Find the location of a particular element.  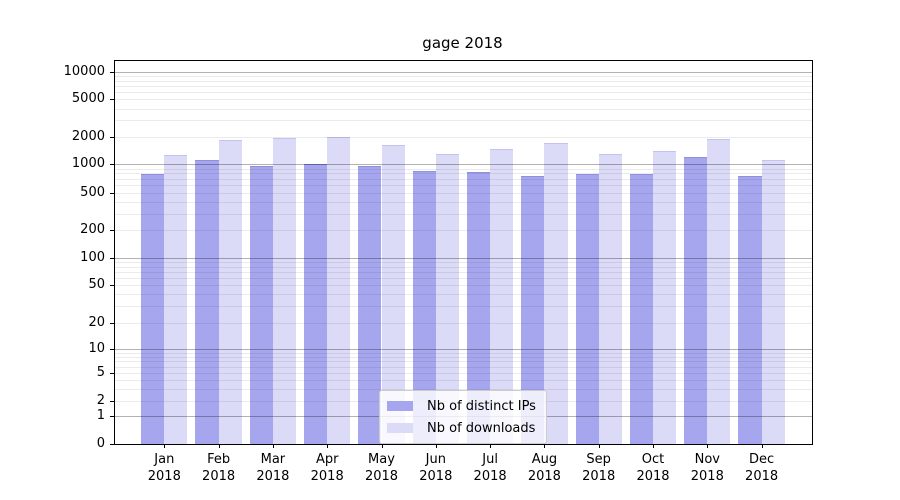

y-axis-tick-label: 50 is located at coordinates (96, 284).